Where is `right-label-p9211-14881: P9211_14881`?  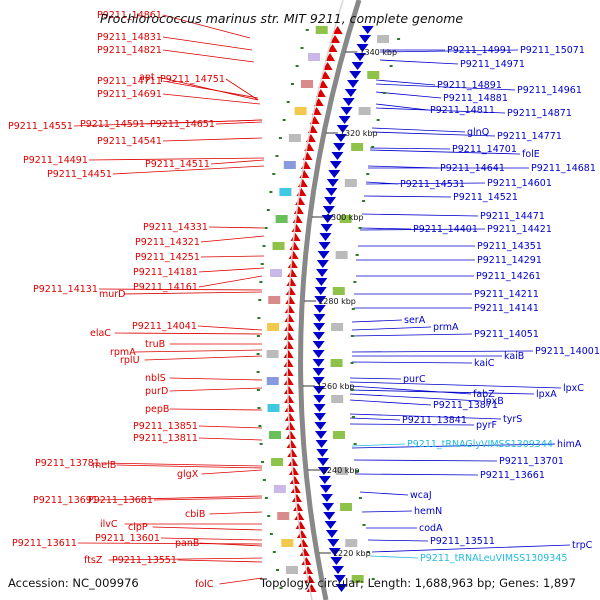
right-label-p9211-14881: P9211_14881 is located at coordinates (475, 98).